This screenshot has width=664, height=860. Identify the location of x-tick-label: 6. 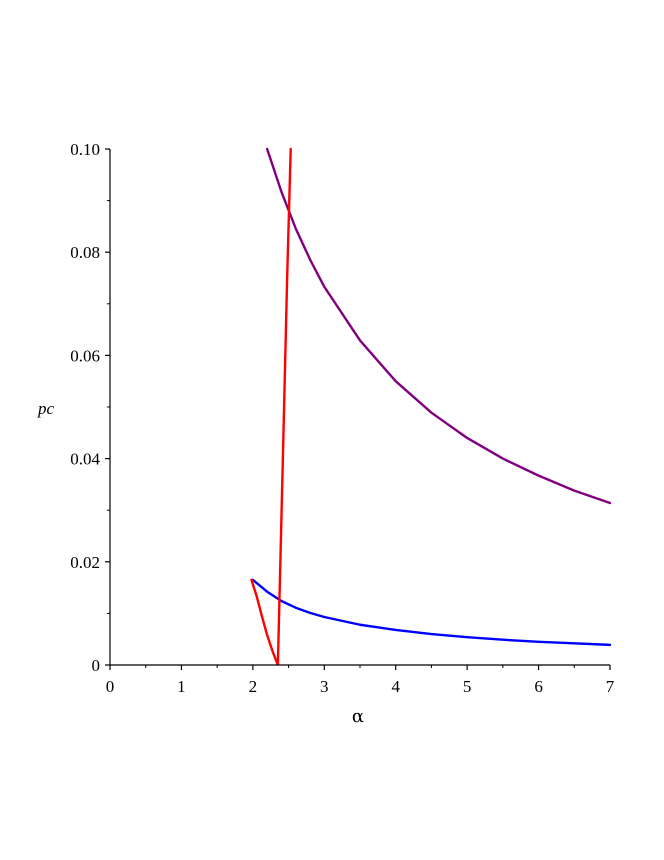
(538, 686).